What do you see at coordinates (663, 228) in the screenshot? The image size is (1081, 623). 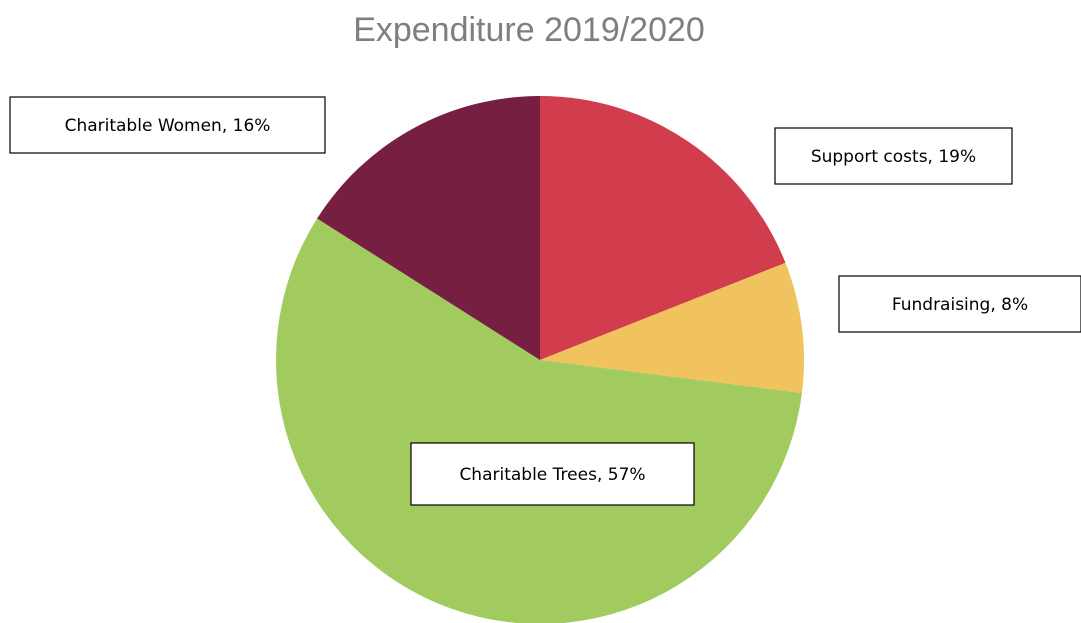 I see `pie-slice-support-costs` at bounding box center [663, 228].